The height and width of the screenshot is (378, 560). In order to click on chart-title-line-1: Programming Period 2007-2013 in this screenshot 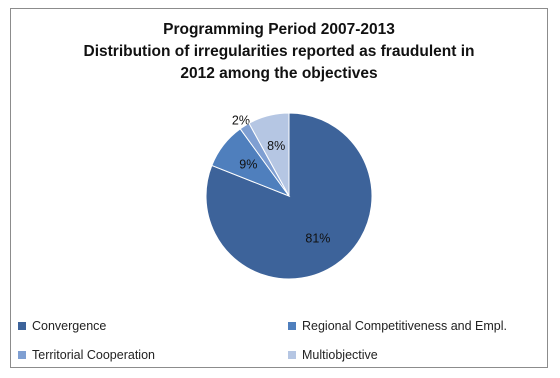, I will do `click(279, 29)`.